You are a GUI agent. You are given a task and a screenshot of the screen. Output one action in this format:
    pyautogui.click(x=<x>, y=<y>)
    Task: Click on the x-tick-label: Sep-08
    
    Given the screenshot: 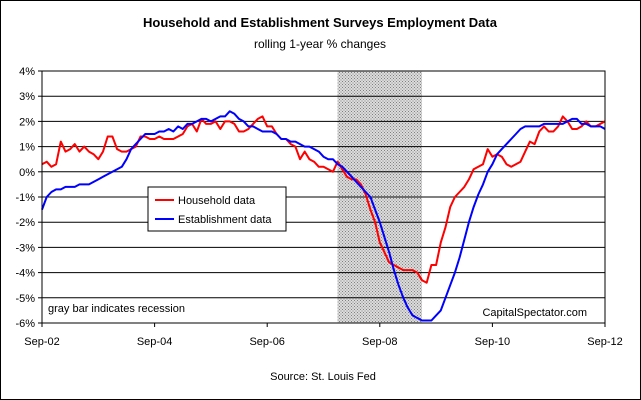 What is the action you would take?
    pyautogui.click(x=379, y=342)
    